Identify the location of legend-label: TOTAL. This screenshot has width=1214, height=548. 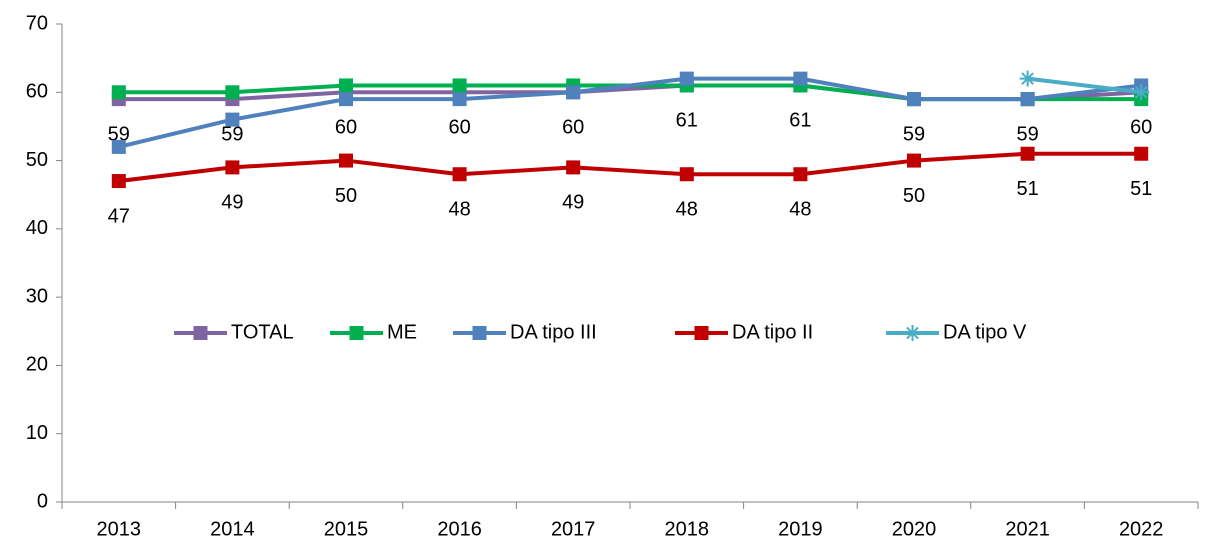
(262, 332).